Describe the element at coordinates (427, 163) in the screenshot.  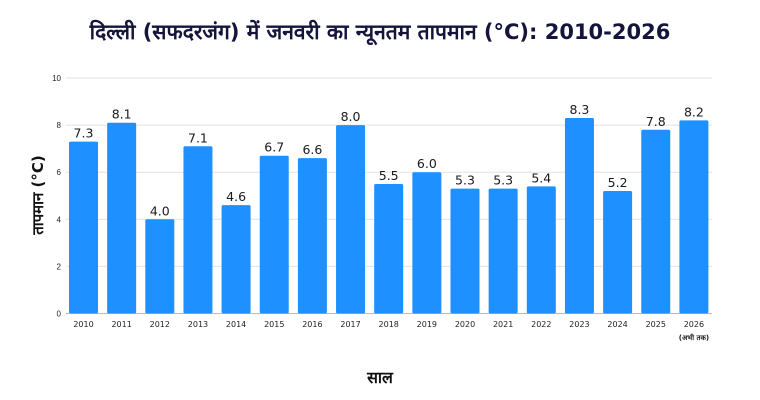
I see `data-label: 6.0` at that location.